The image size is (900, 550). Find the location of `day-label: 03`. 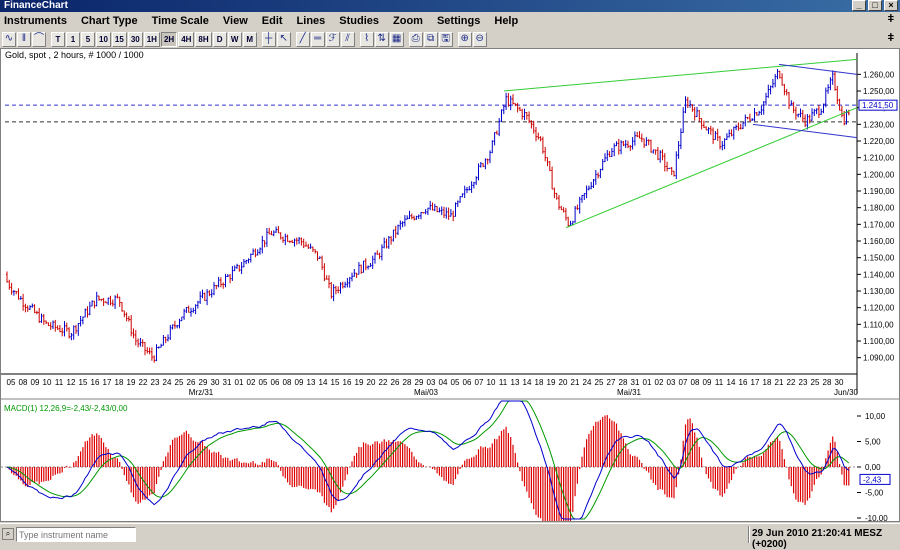

day-label: 03 is located at coordinates (671, 382).